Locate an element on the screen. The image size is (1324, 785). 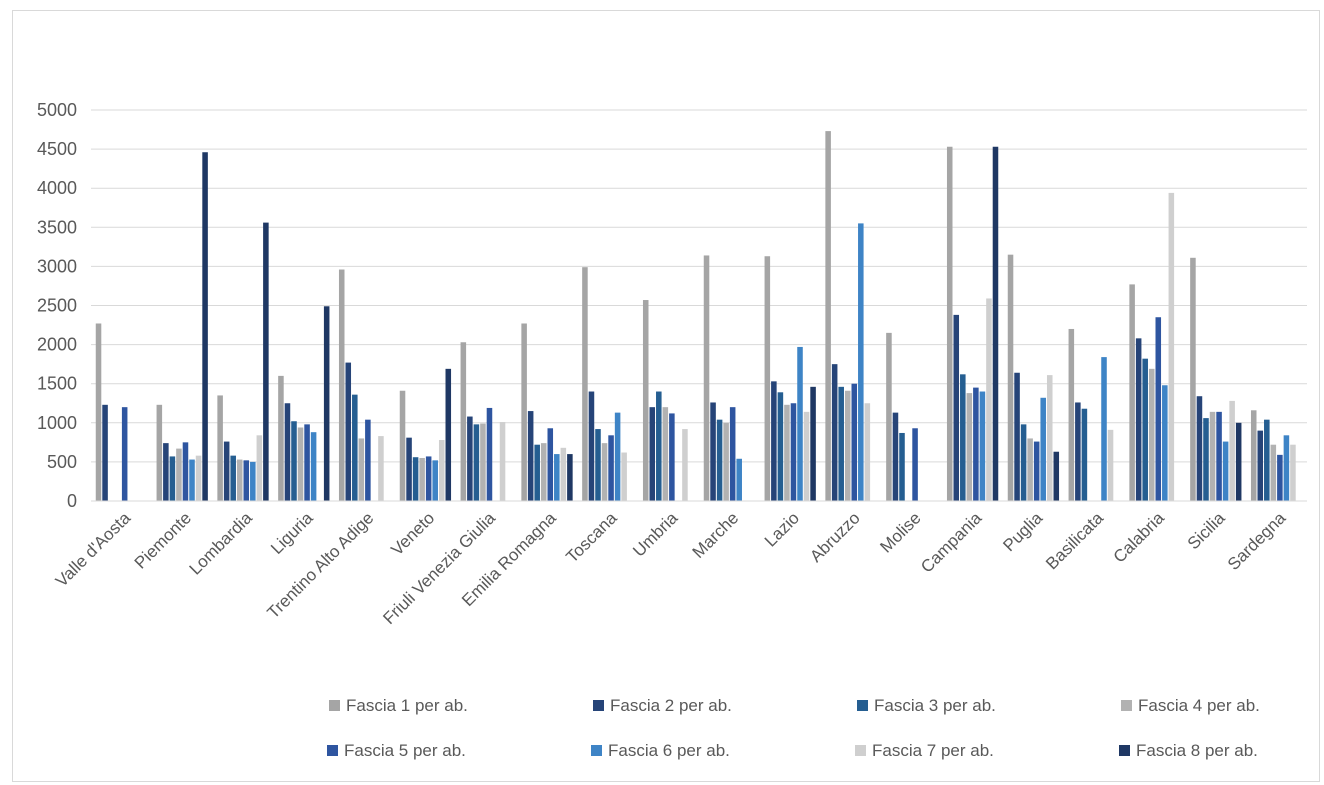
y-tick-label: 4000 is located at coordinates (57, 188).